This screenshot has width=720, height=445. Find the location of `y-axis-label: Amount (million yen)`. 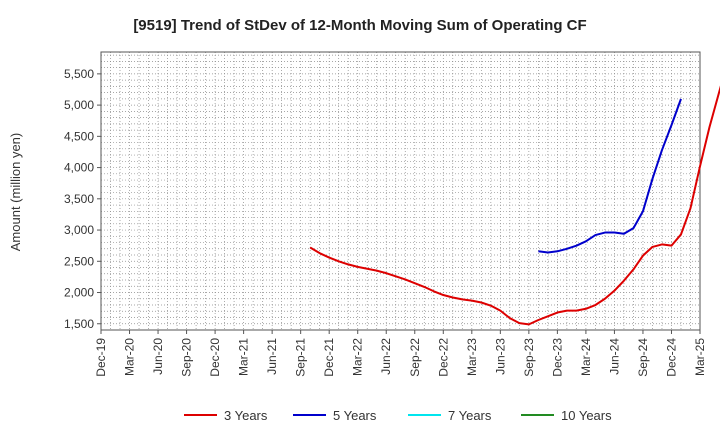

y-axis-label: Amount (million yen) is located at coordinates (15, 192).